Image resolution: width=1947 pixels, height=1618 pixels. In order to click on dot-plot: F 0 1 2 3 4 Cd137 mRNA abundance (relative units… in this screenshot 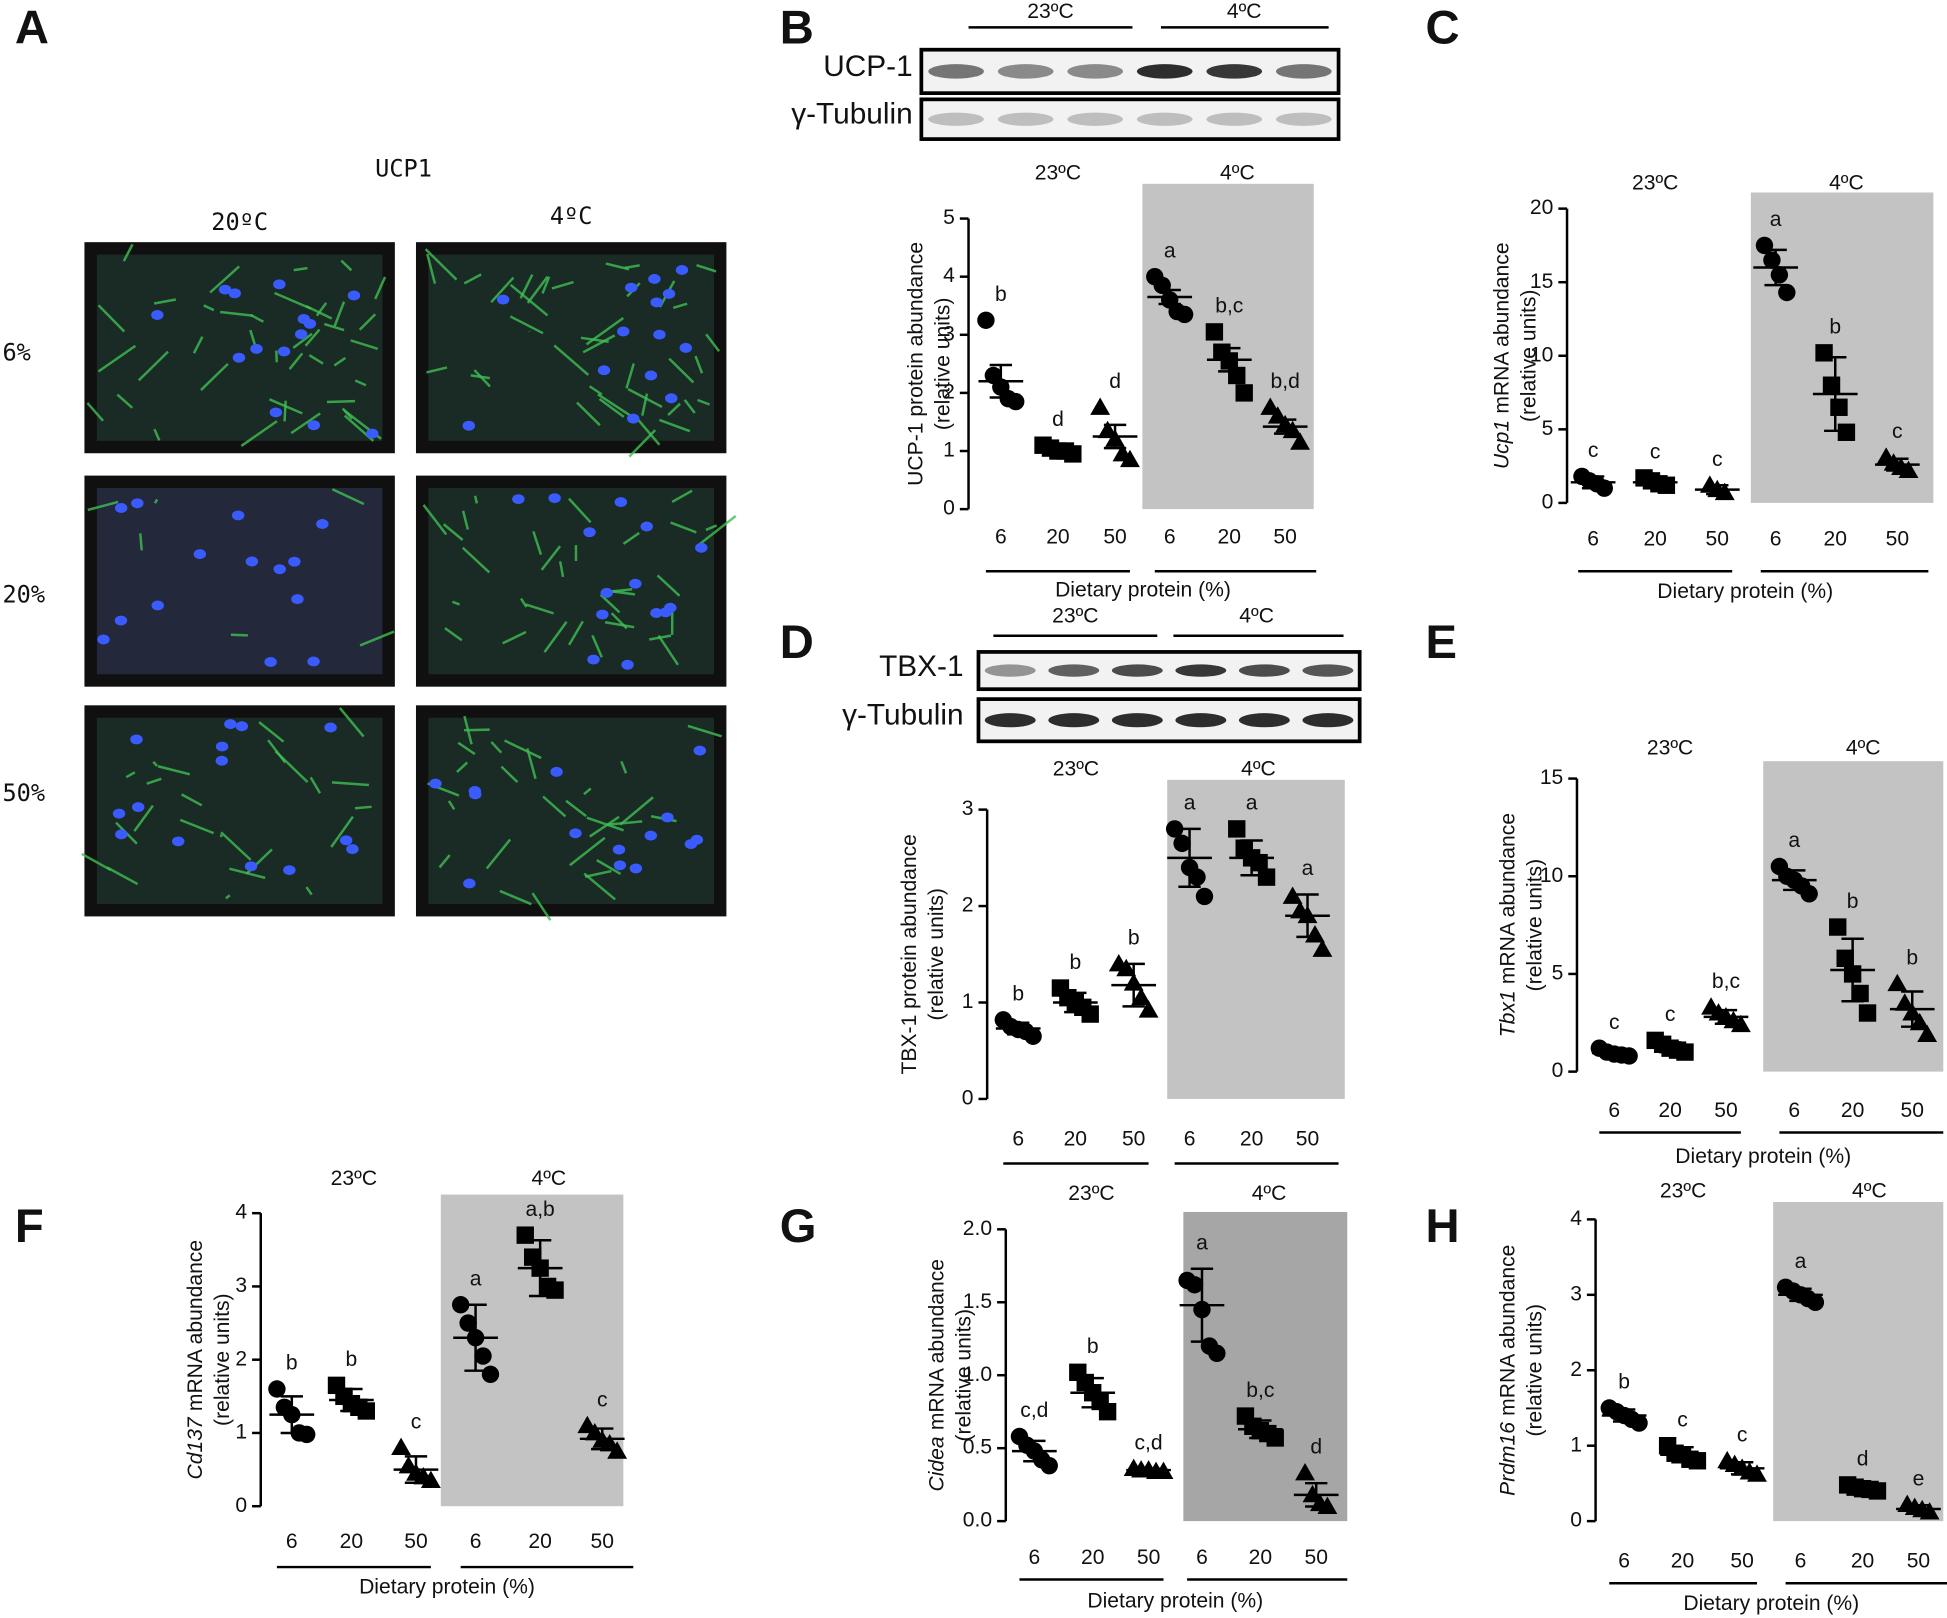, I will do `click(324, 1383)`.